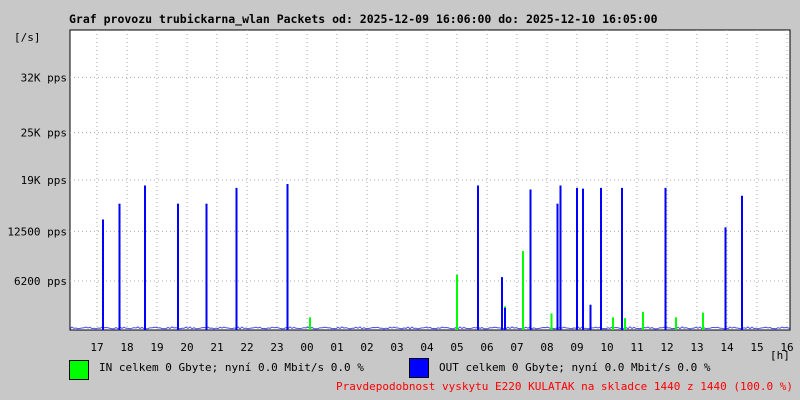 Image resolution: width=800 pixels, height=400 pixels. What do you see at coordinates (756, 347) in the screenshot?
I see `x-tick-label: 15` at bounding box center [756, 347].